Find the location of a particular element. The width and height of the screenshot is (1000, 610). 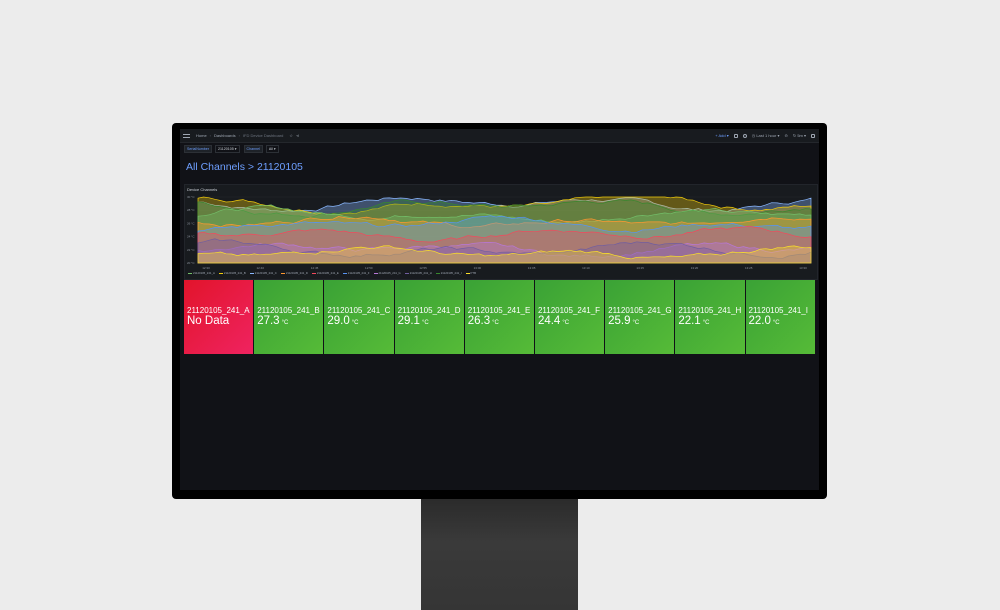

x-tick-label: 13:05 is located at coordinates (532, 268).